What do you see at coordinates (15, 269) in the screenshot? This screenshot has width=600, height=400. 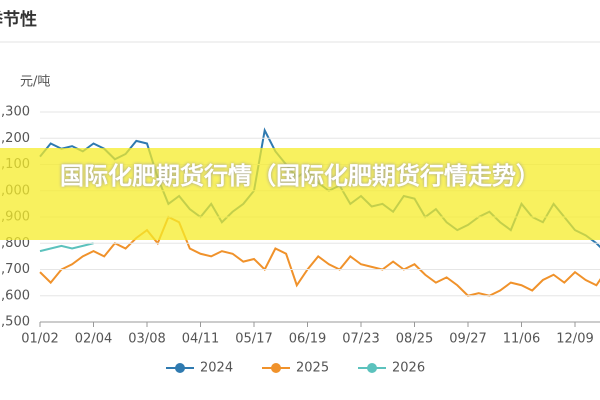 I see `y-tick-label: 2,700` at bounding box center [15, 269].